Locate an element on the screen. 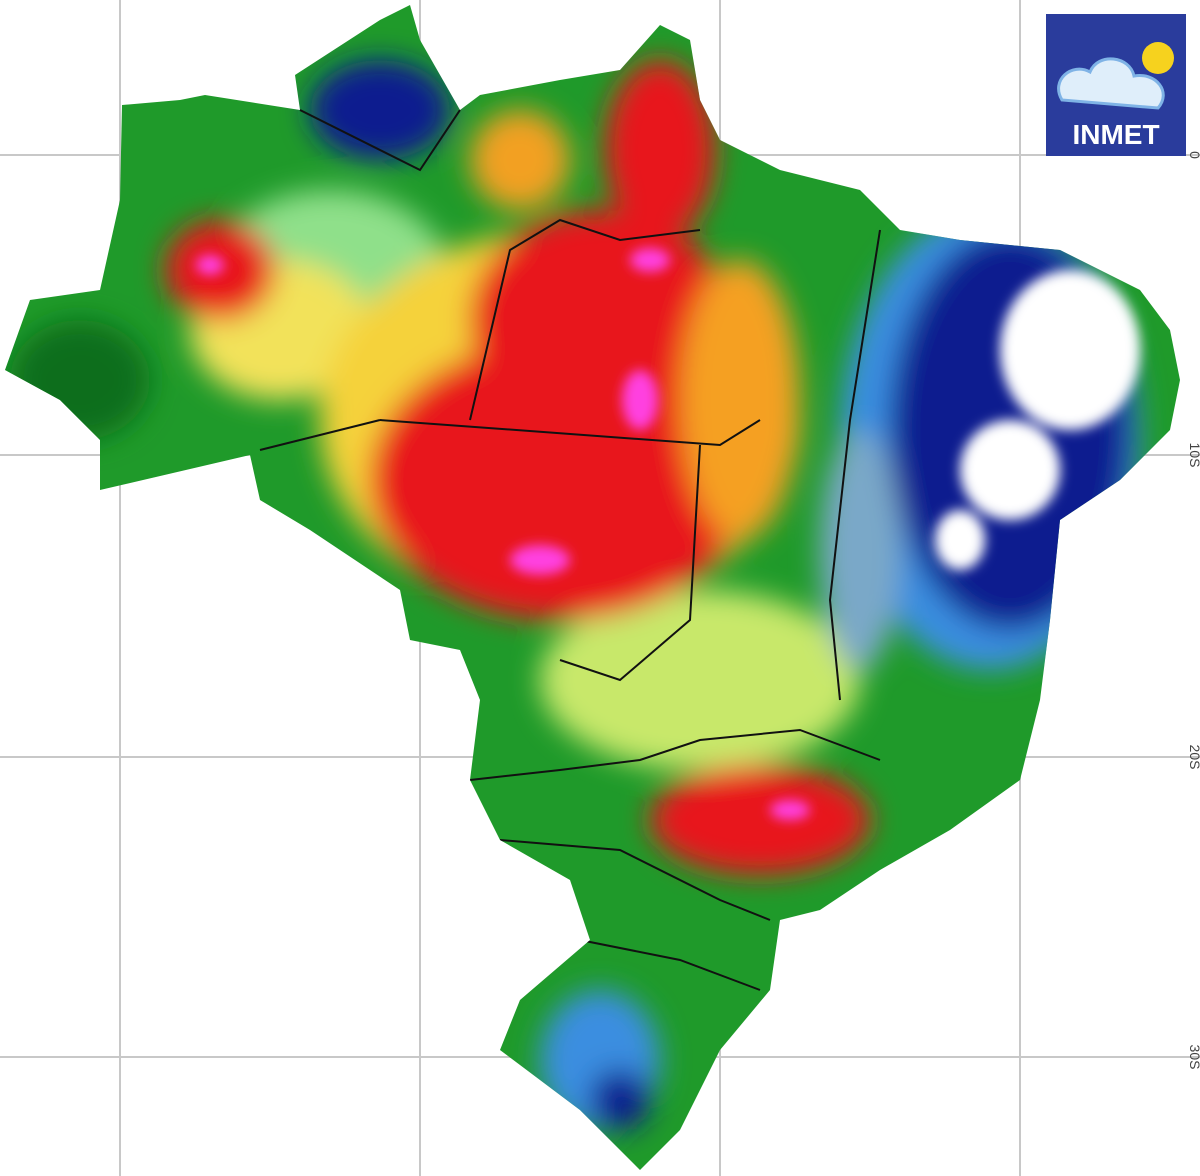 The width and height of the screenshot is (1200, 1176). logo-text: INMET is located at coordinates (1115, 134).